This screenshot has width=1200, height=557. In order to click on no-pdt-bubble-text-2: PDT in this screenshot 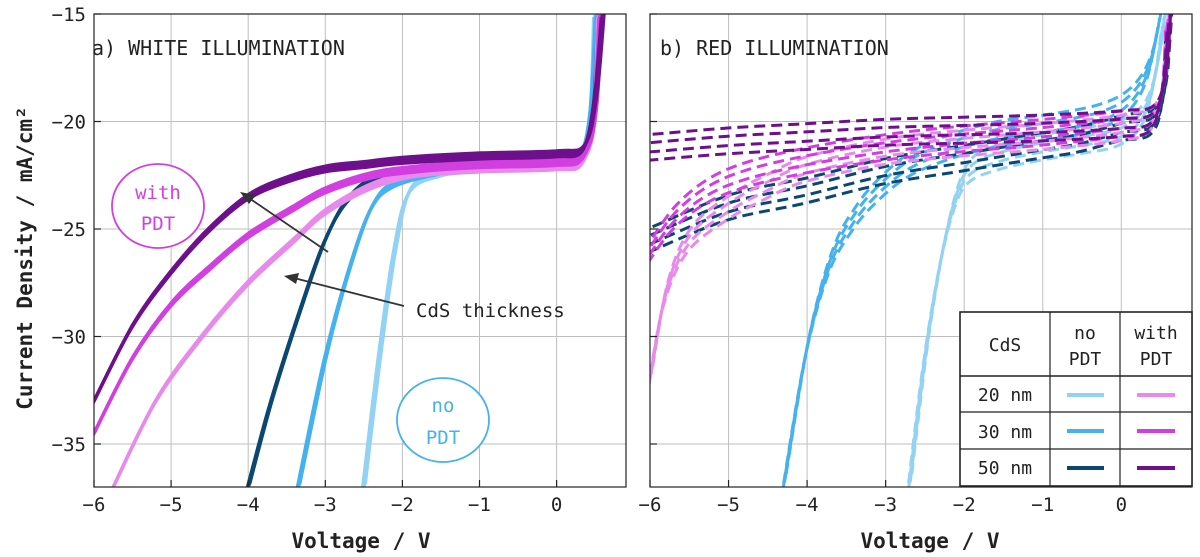, I will do `click(443, 438)`.